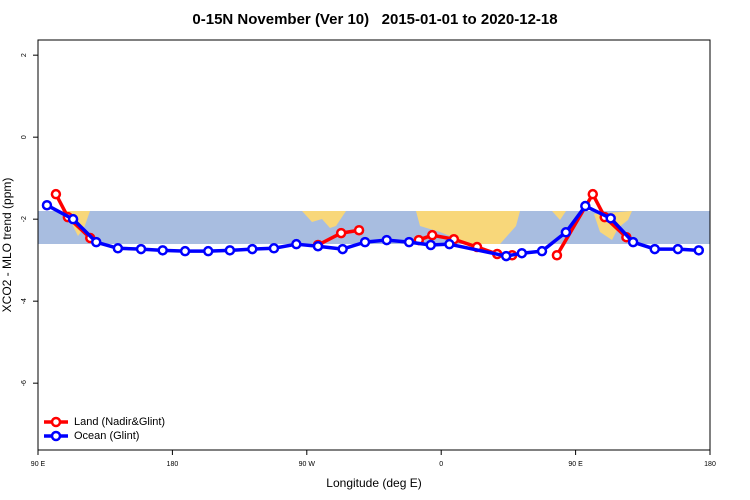 The height and width of the screenshot is (500, 750). I want to click on map-strip, so click(374, 227).